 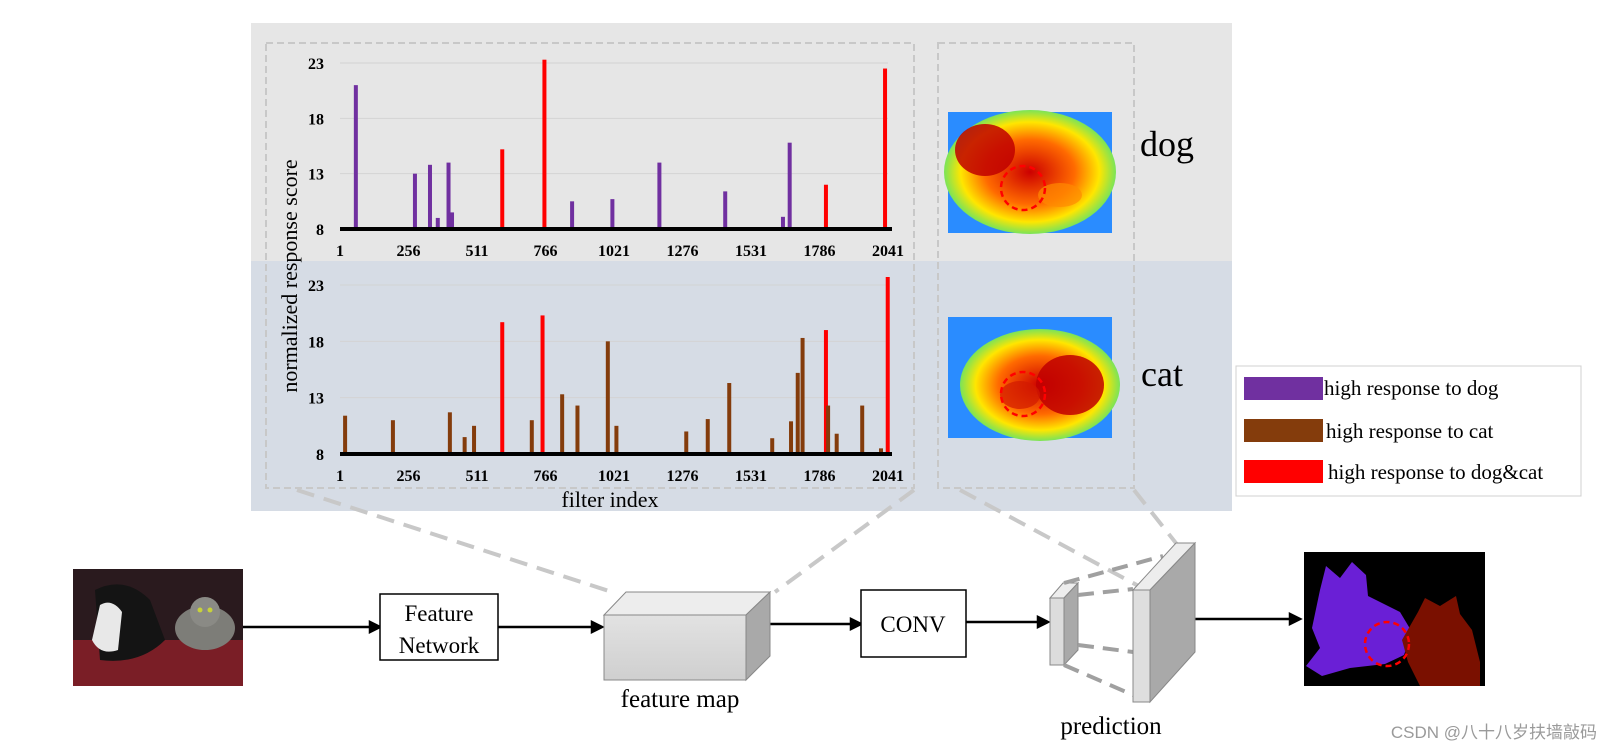 I want to click on legend-label-both: high response to dog&cat, so click(x=1435, y=472).